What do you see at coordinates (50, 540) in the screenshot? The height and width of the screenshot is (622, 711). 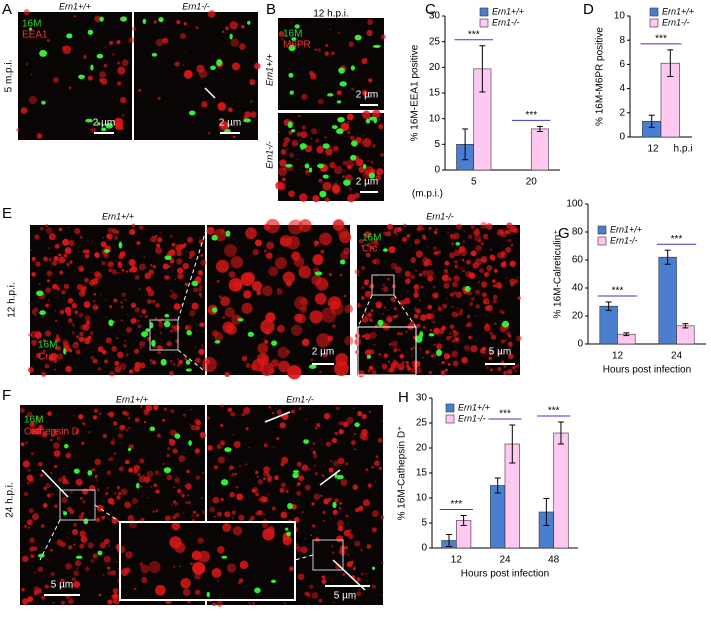 I see `zoom-line` at bounding box center [50, 540].